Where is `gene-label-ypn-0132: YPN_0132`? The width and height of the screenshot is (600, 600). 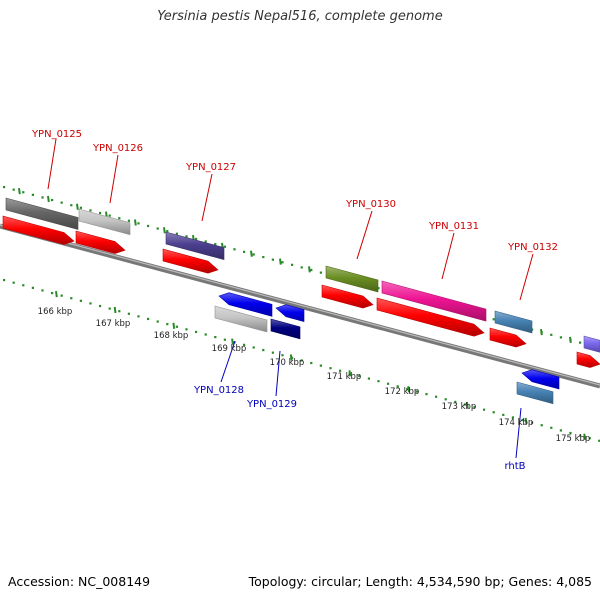 gene-label-ypn-0132: YPN_0132 is located at coordinates (532, 247).